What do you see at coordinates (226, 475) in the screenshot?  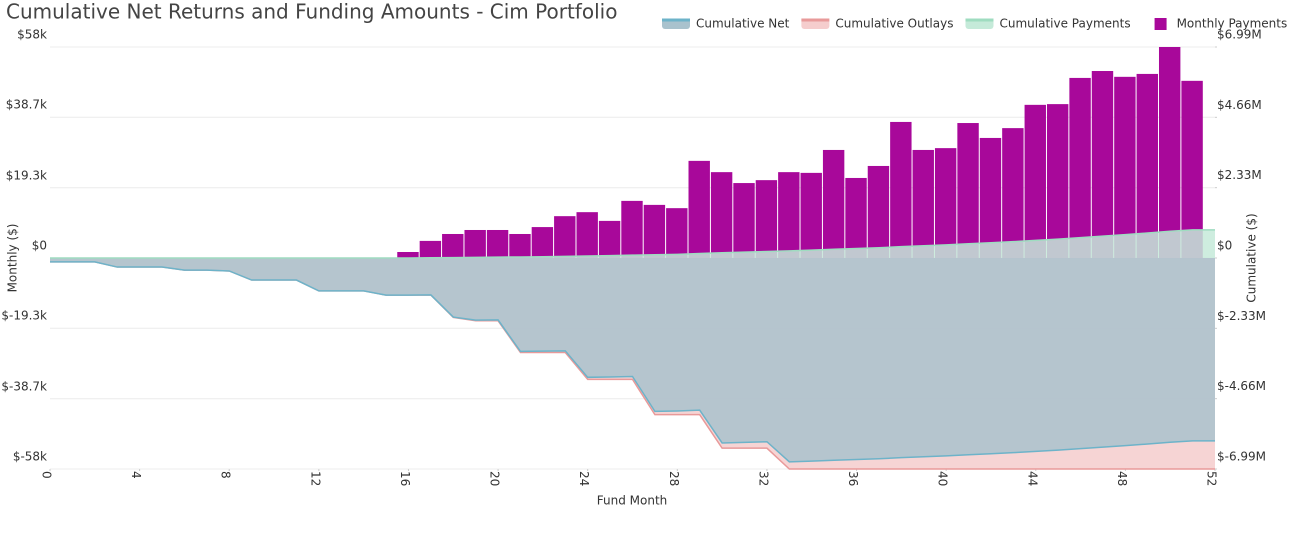 I see `x-tick-label: 8` at bounding box center [226, 475].